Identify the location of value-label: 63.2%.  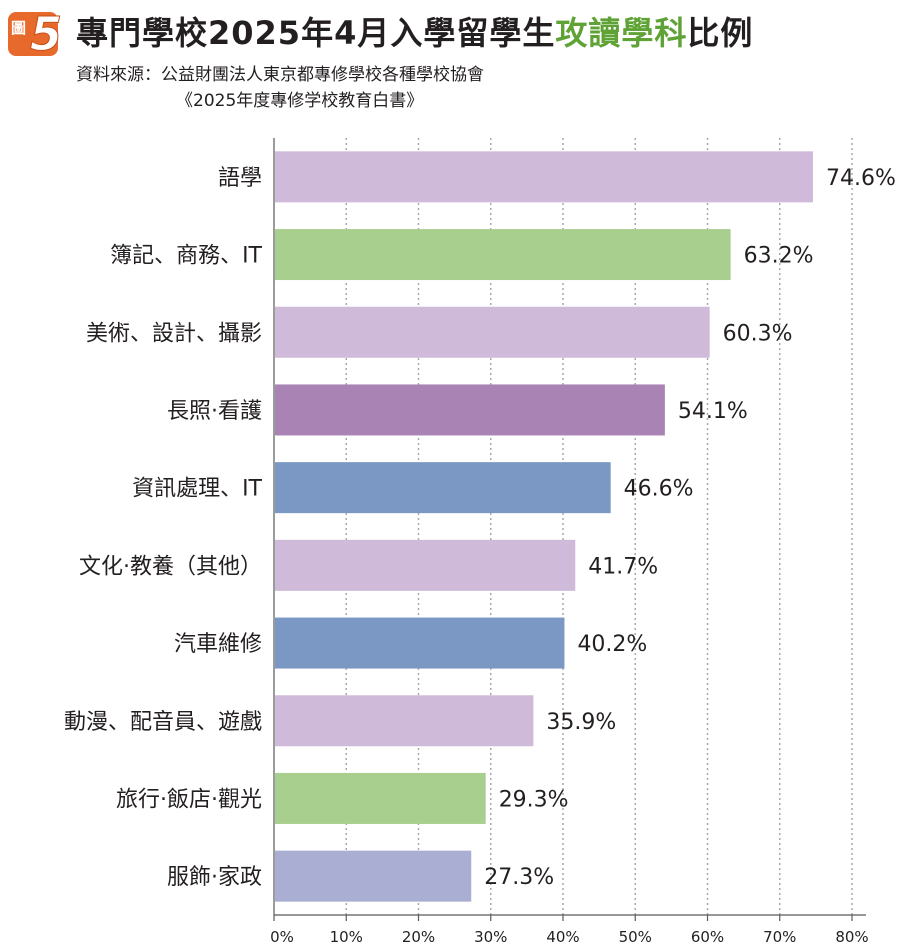
(779, 256).